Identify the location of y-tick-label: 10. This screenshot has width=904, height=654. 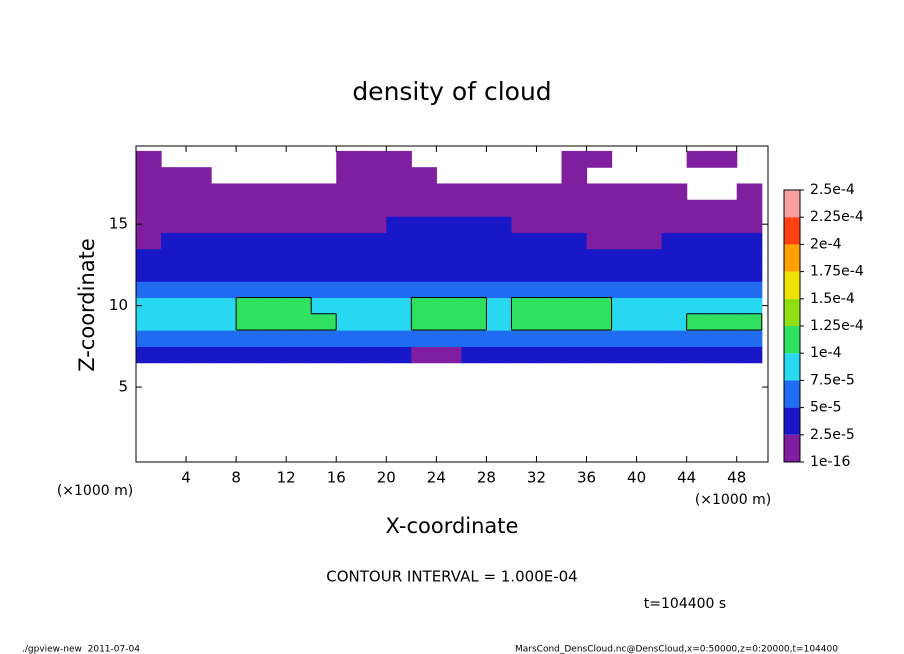
(118, 305).